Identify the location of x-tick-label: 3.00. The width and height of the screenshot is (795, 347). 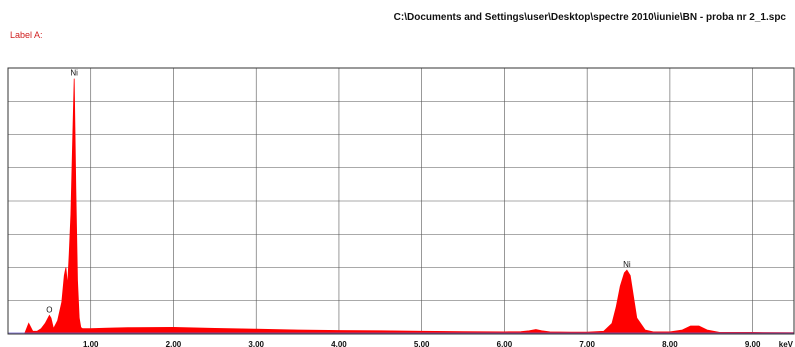
(256, 343).